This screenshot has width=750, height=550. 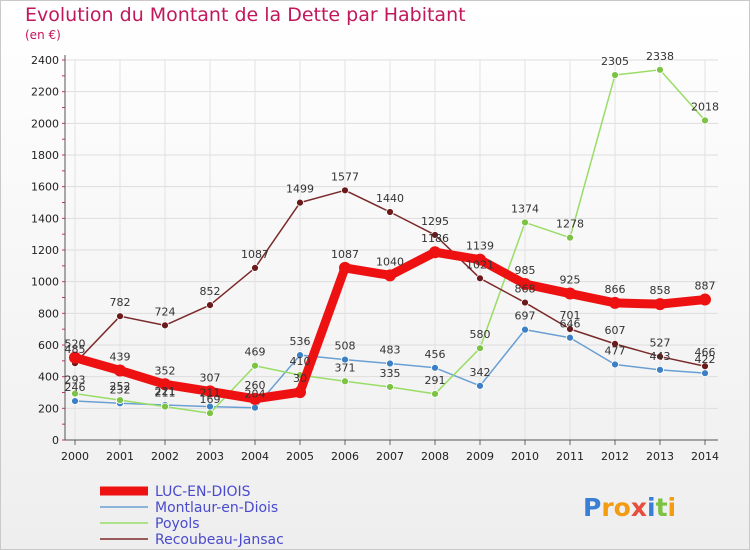 I want to click on data-label-poyols: 410, so click(x=300, y=361).